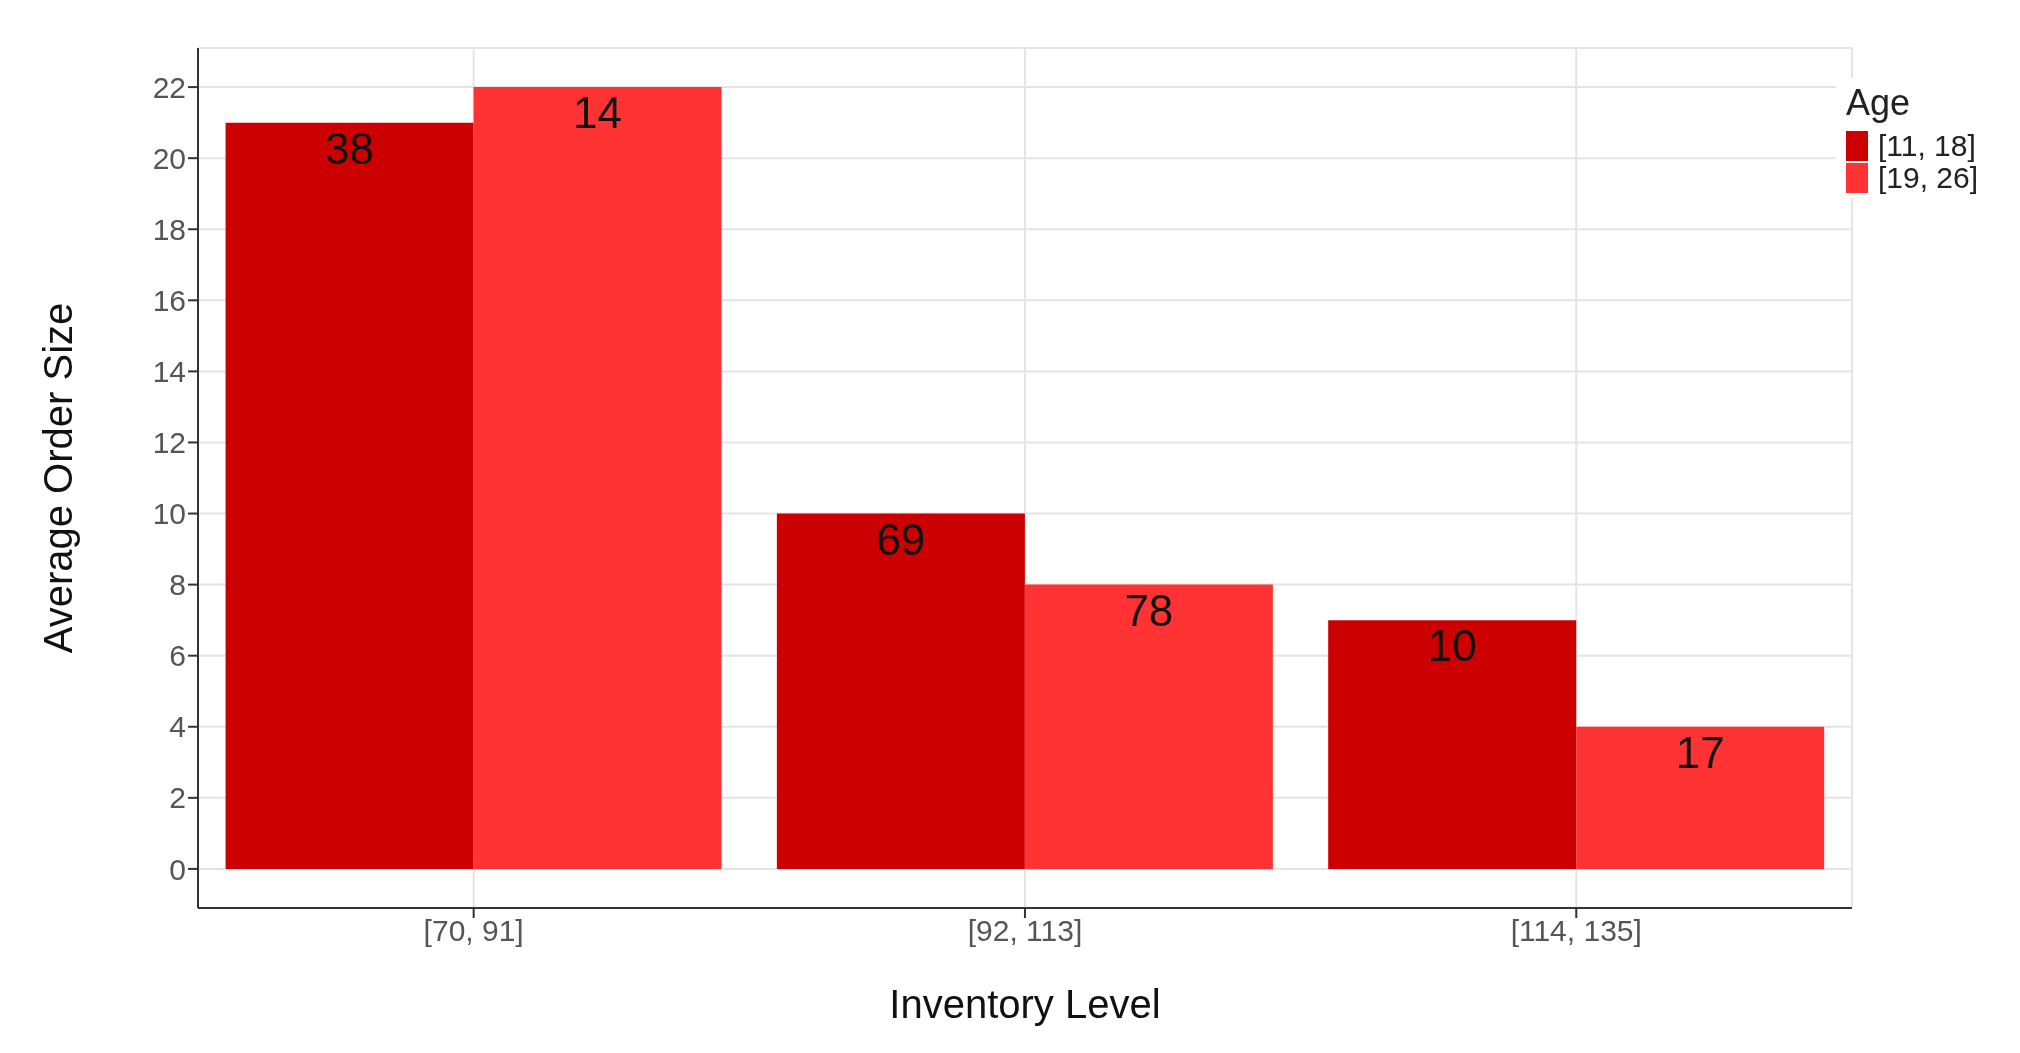 Image resolution: width=2020 pixels, height=1053 pixels. I want to click on y-tick-label: 22, so click(169, 87).